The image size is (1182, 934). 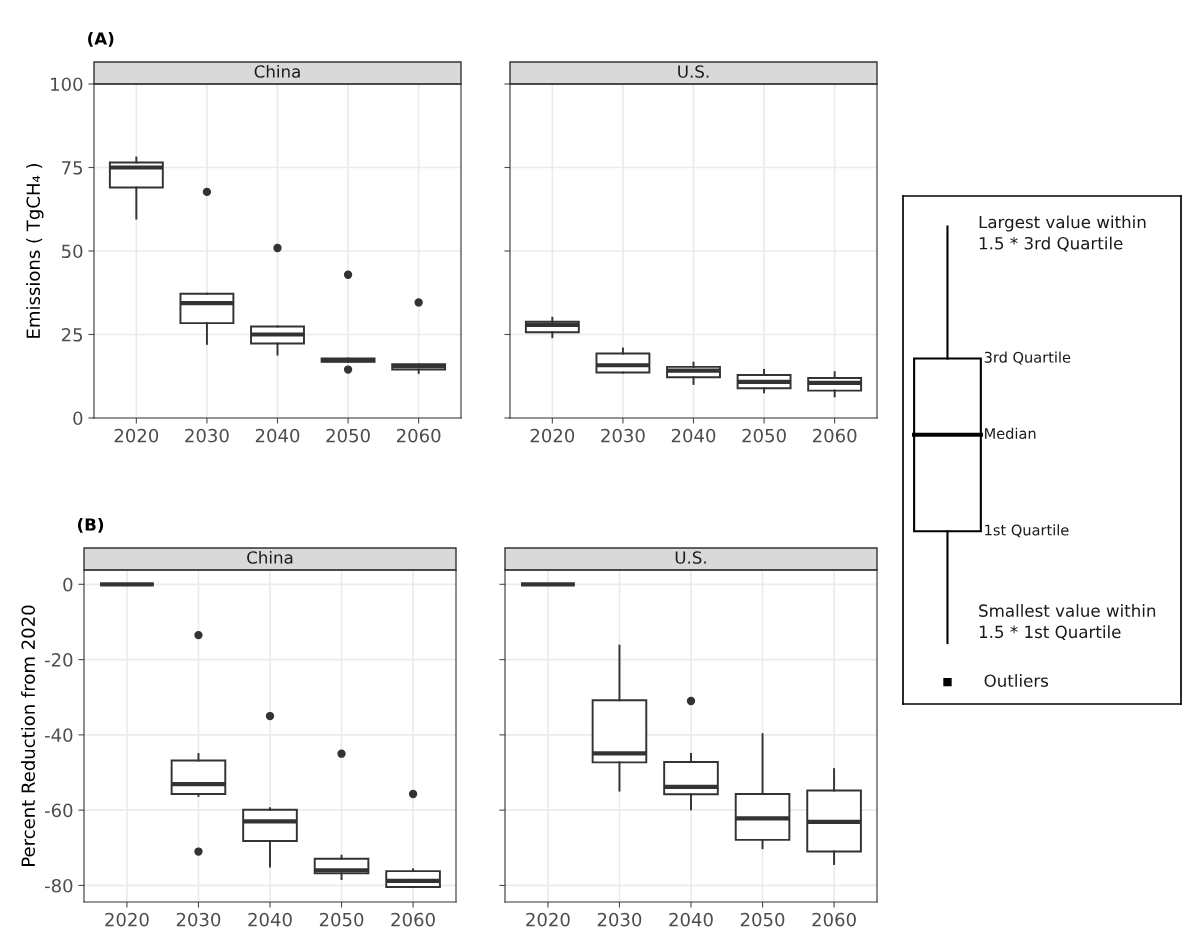 What do you see at coordinates (58, 660) in the screenshot?
I see `y-tick-label: -20` at bounding box center [58, 660].